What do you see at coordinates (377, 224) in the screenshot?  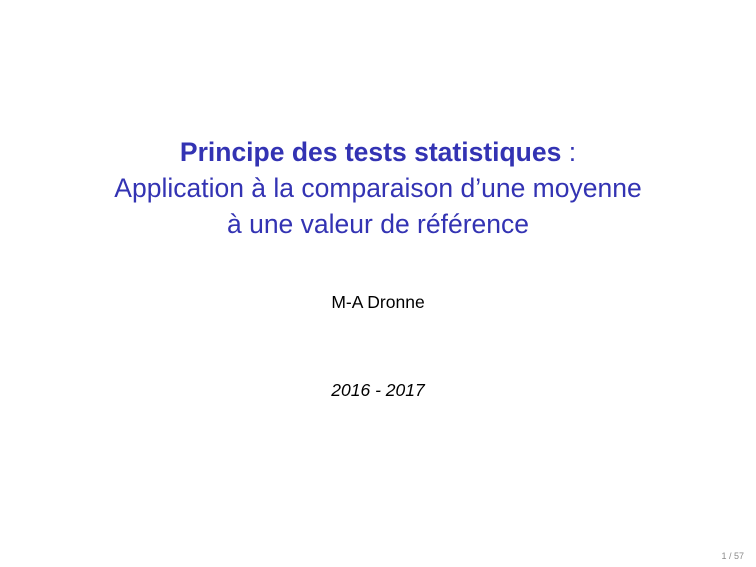 I see `subtitle-line-2: à une valeur de référence` at bounding box center [377, 224].